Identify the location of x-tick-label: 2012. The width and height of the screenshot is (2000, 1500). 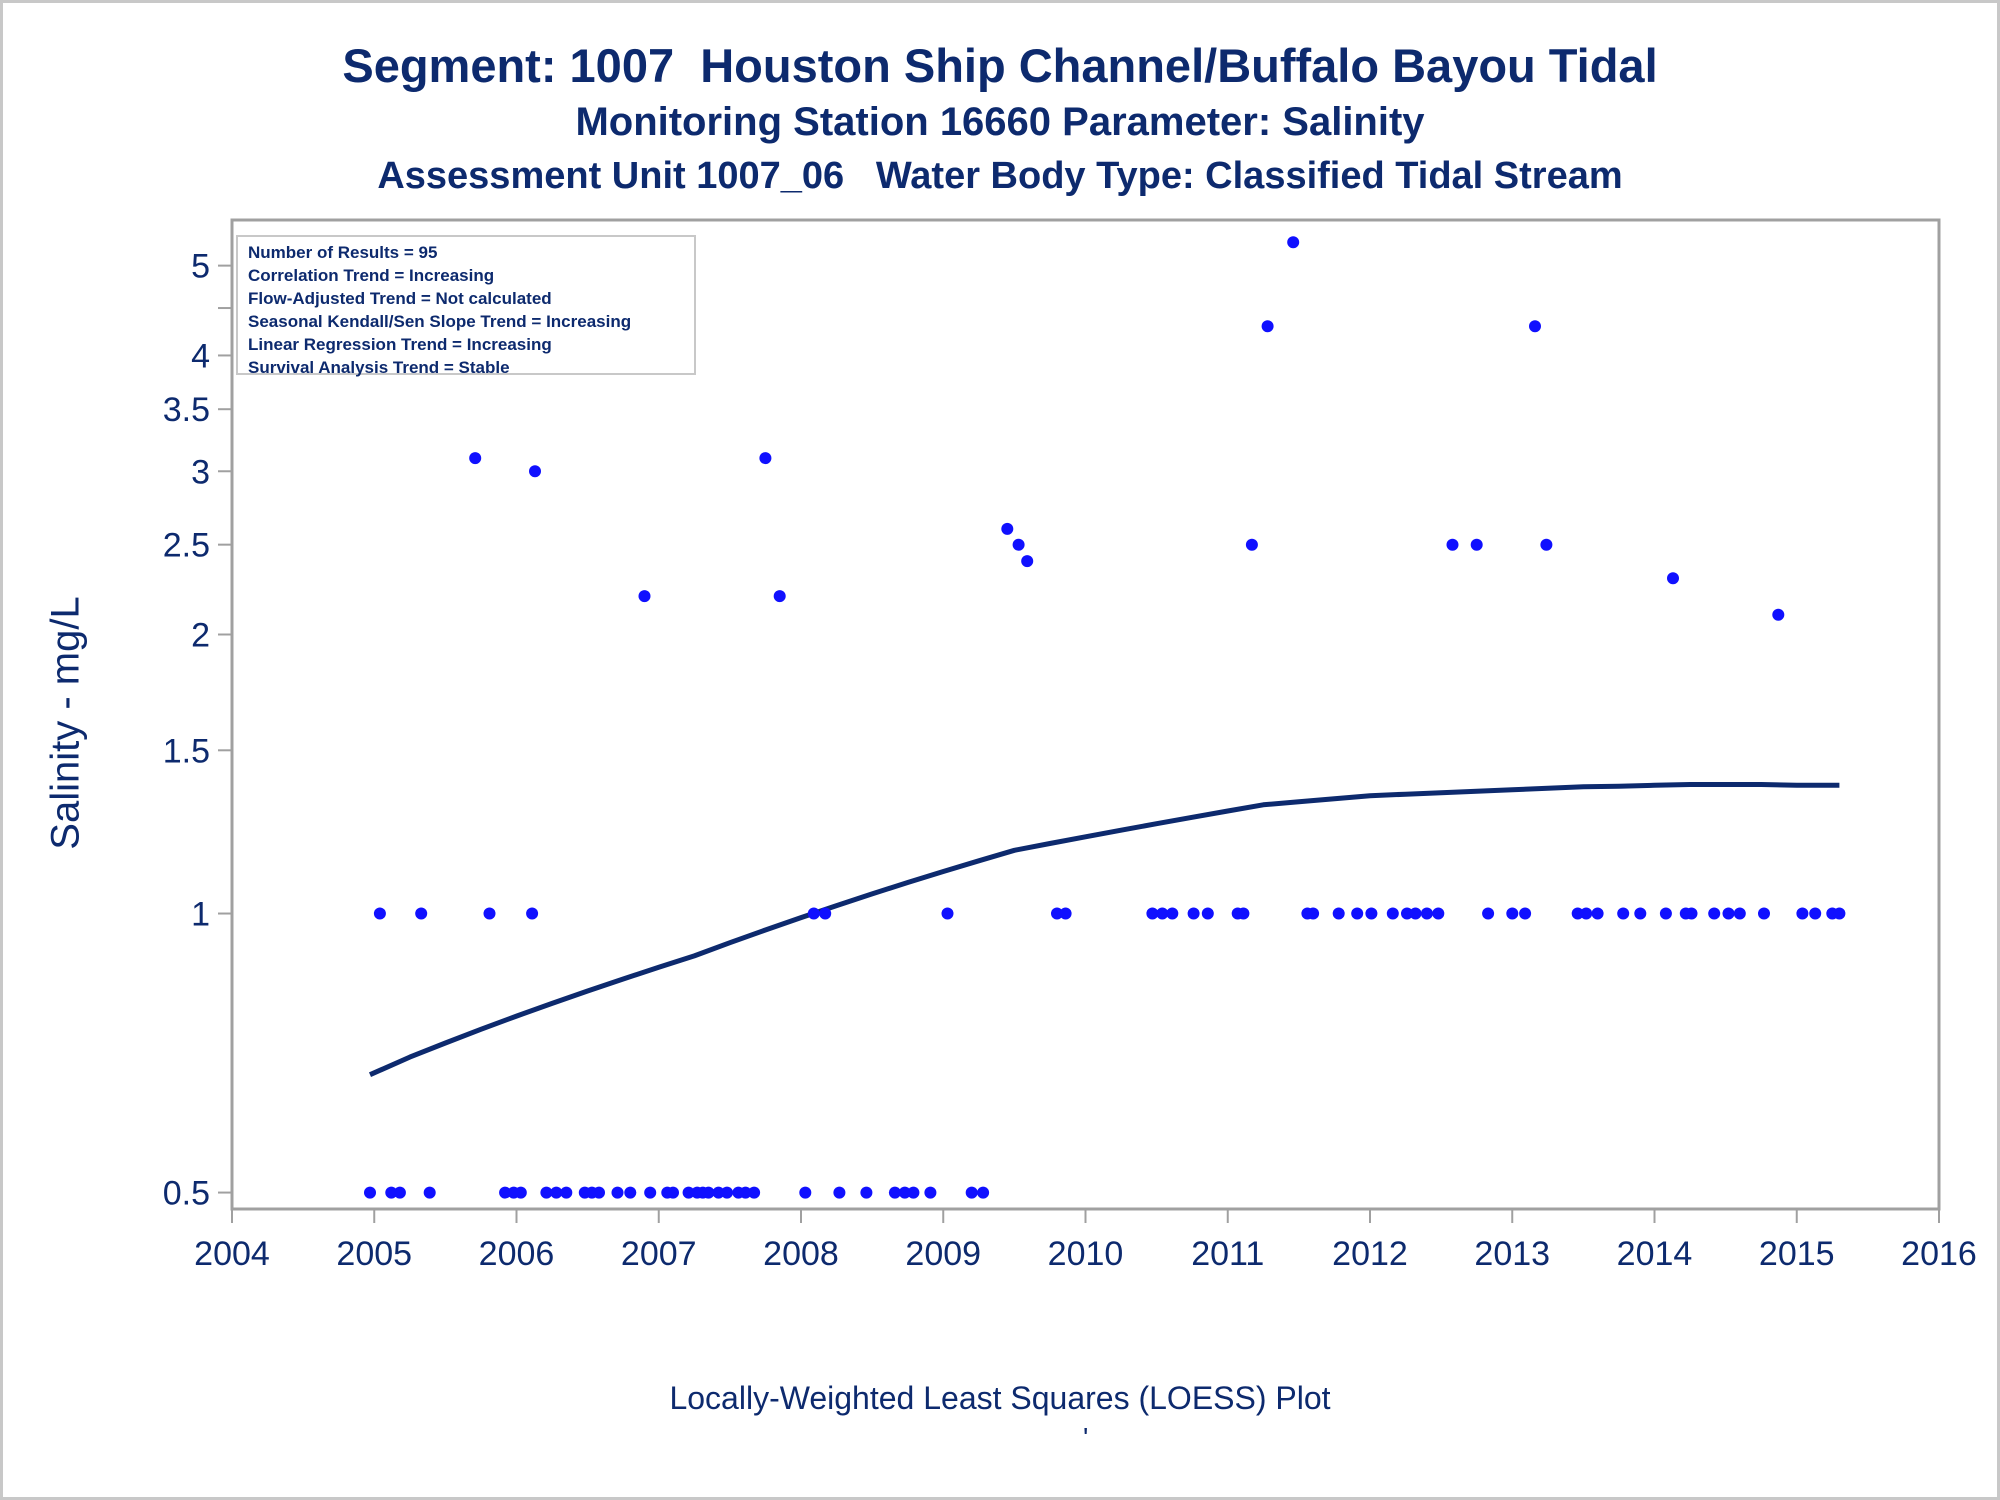
(1370, 1254).